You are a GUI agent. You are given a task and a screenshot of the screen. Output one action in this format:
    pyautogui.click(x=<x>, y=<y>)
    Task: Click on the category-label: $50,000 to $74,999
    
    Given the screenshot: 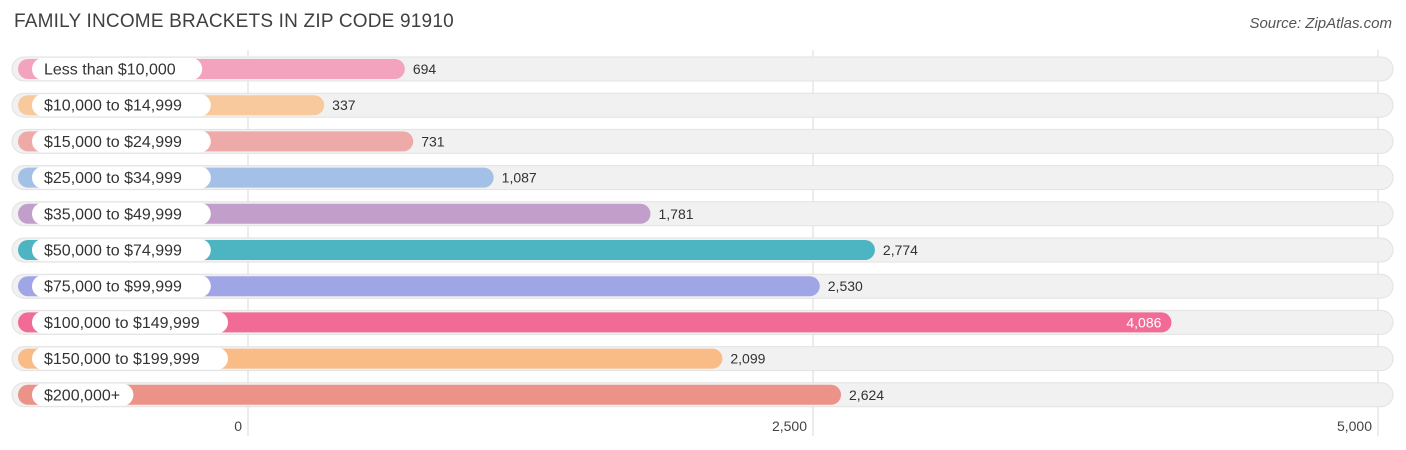 What is the action you would take?
    pyautogui.click(x=113, y=251)
    